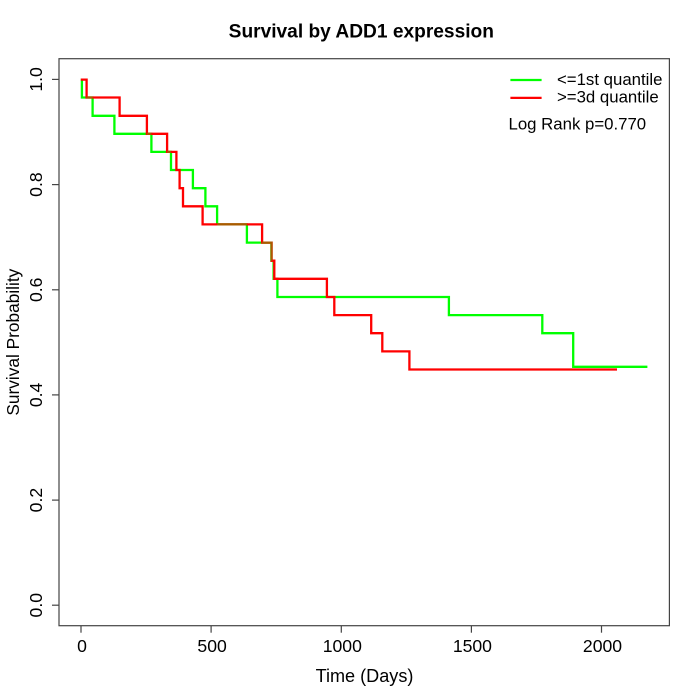 The image size is (700, 700). I want to click on svg-text: <=1st quantile, so click(609, 79).